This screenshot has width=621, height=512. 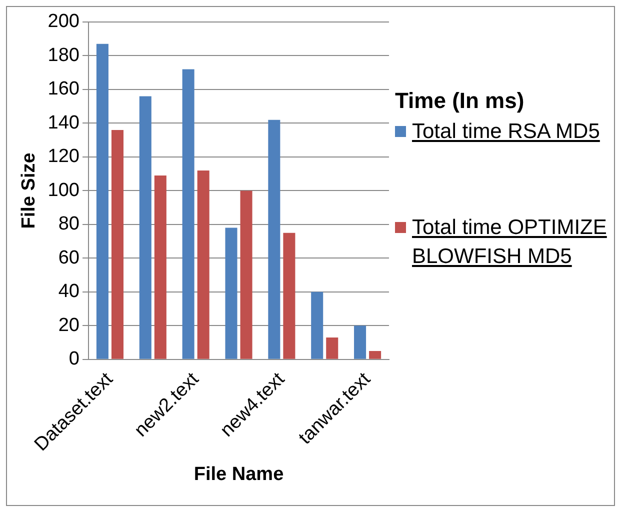 What do you see at coordinates (64, 21) in the screenshot?
I see `y-tick-label: 200` at bounding box center [64, 21].